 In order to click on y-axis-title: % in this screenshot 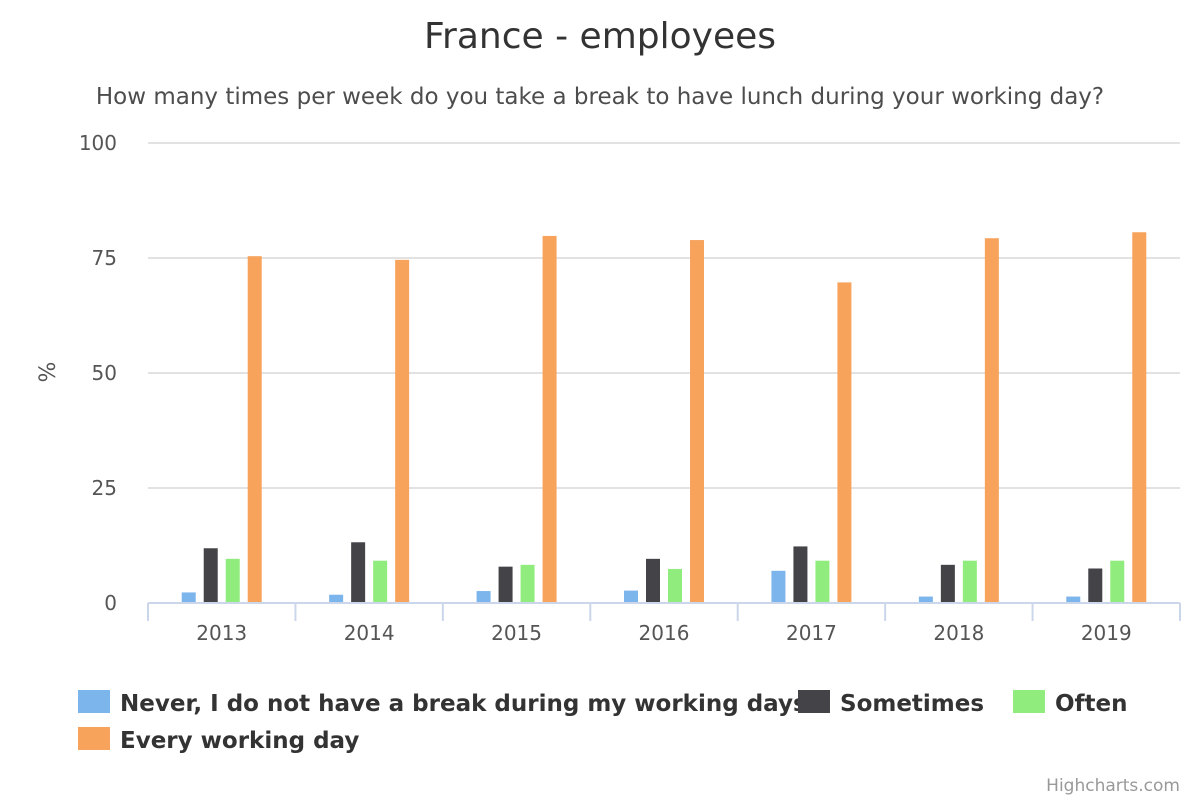, I will do `click(48, 372)`.